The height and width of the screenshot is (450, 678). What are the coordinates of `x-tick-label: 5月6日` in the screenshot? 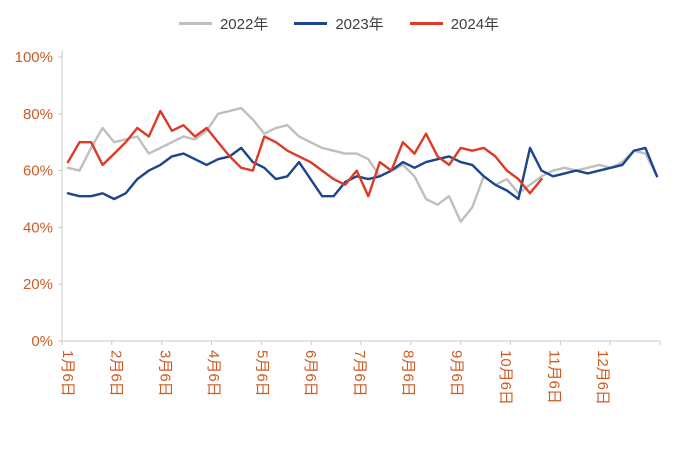 It's located at (262, 373).